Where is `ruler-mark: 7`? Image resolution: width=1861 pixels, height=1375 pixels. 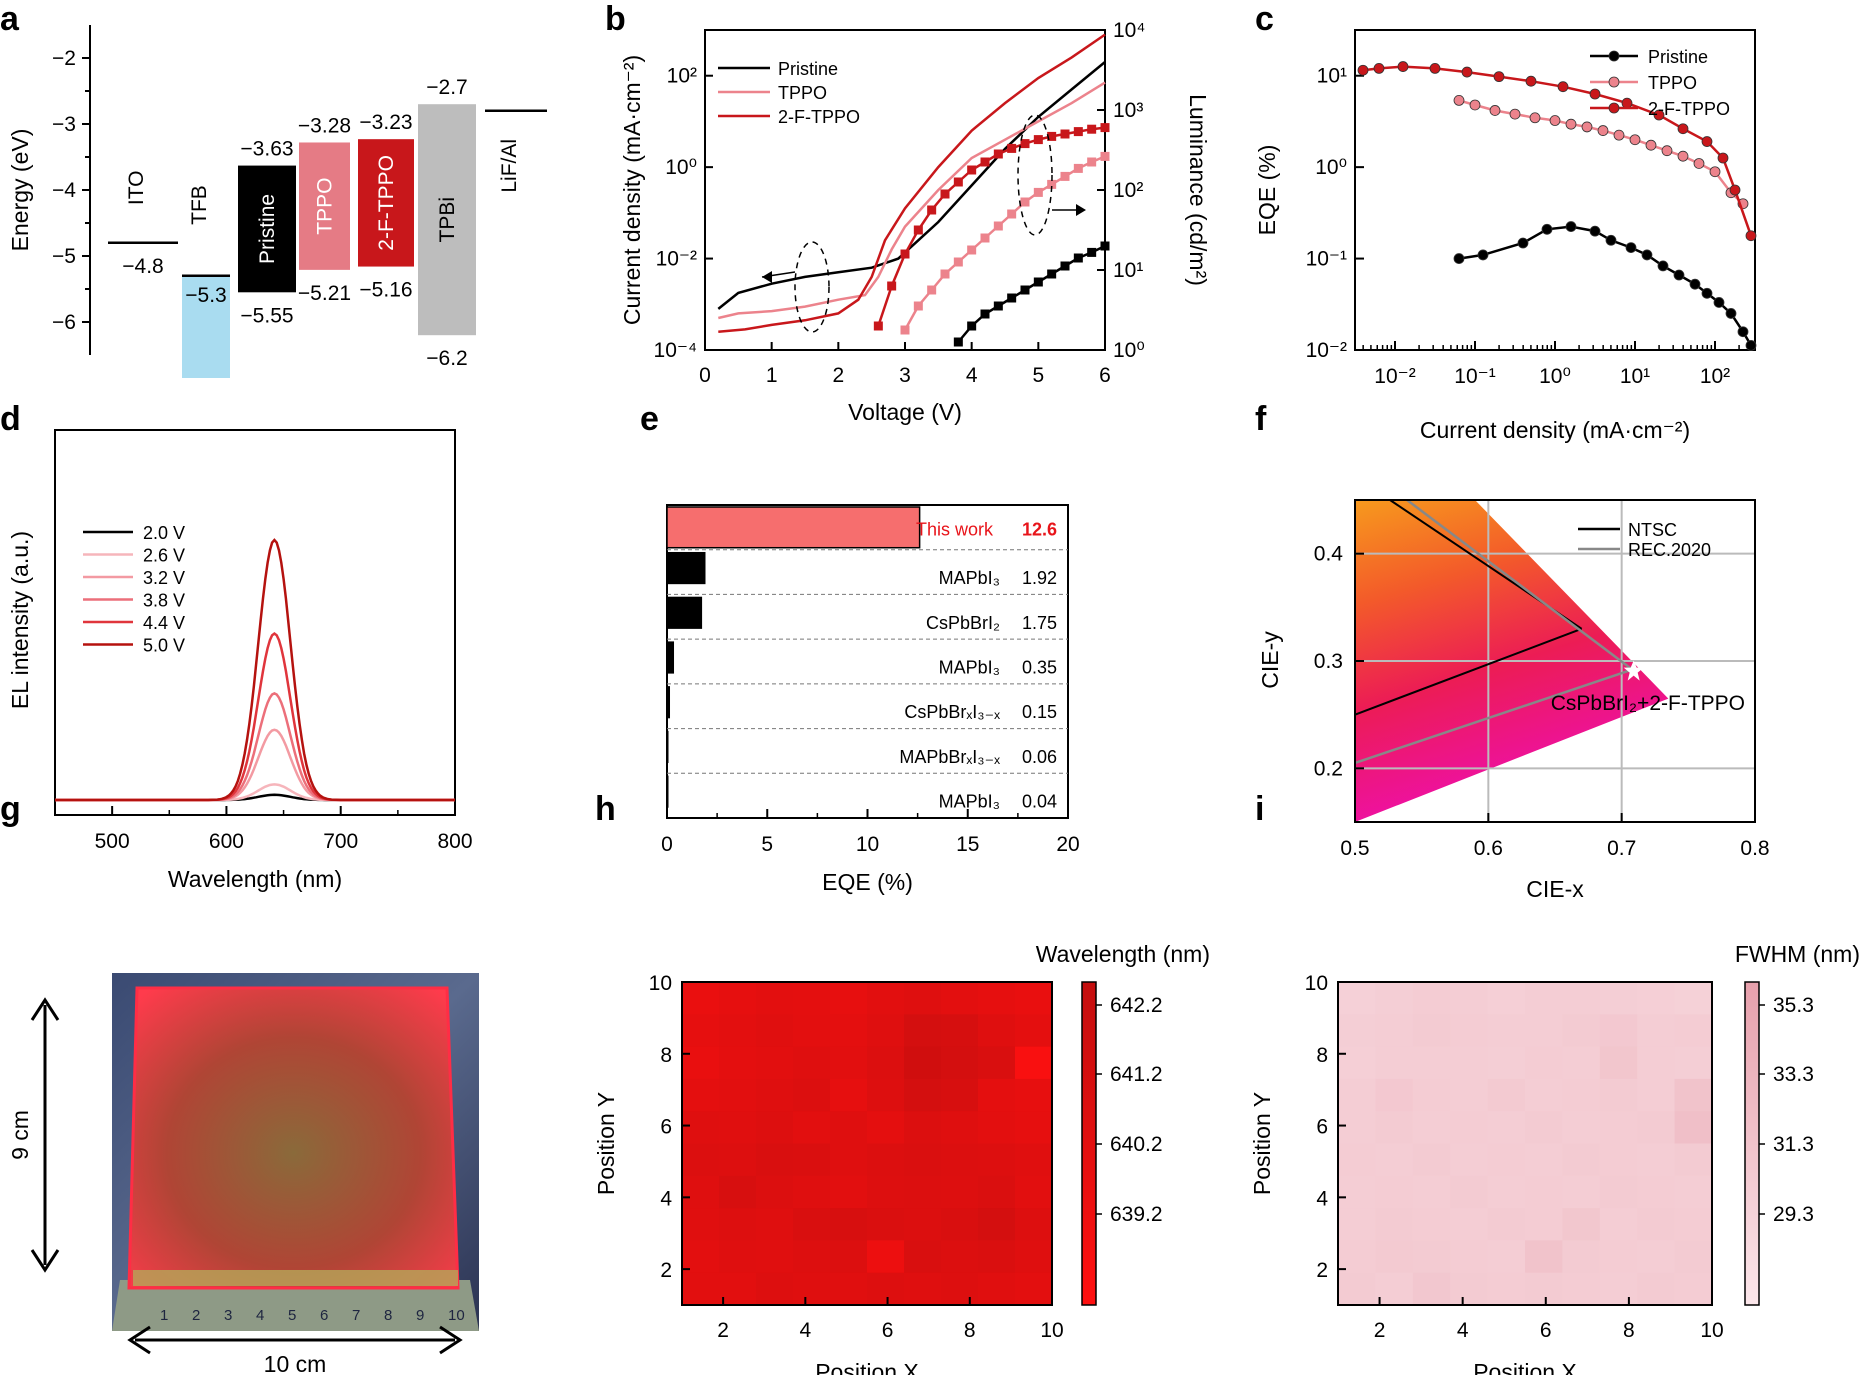
ruler-mark: 7 is located at coordinates (356, 1315).